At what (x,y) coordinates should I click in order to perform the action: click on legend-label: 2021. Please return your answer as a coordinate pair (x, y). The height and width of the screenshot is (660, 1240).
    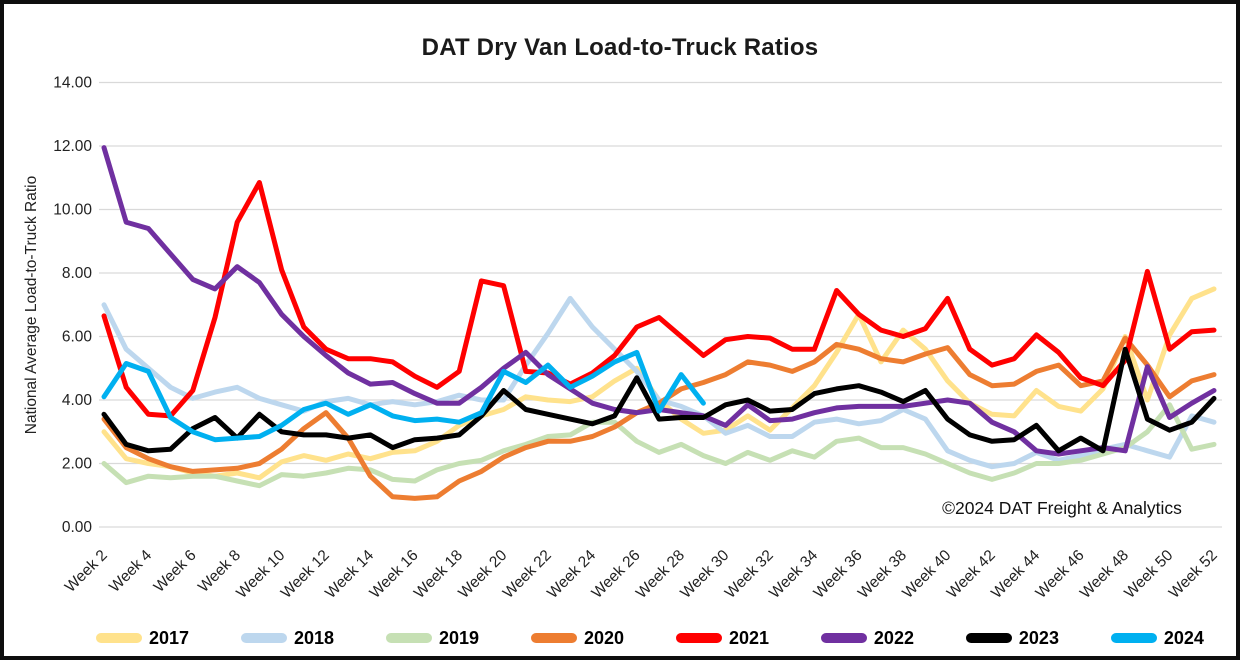
    Looking at the image, I should click on (748, 637).